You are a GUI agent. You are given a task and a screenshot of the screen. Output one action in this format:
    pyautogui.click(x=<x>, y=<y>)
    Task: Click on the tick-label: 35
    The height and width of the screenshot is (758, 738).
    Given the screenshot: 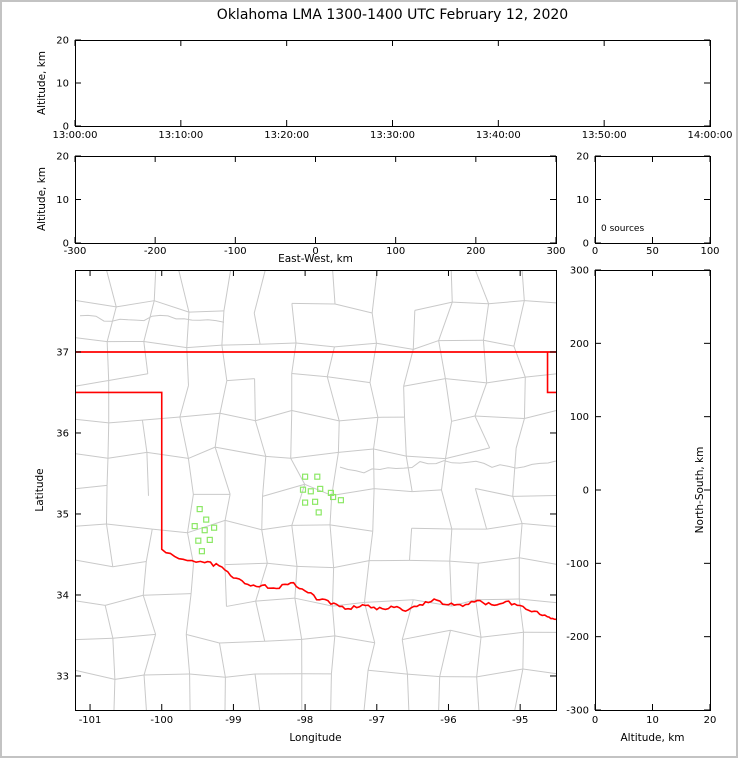 What is the action you would take?
    pyautogui.click(x=62, y=514)
    